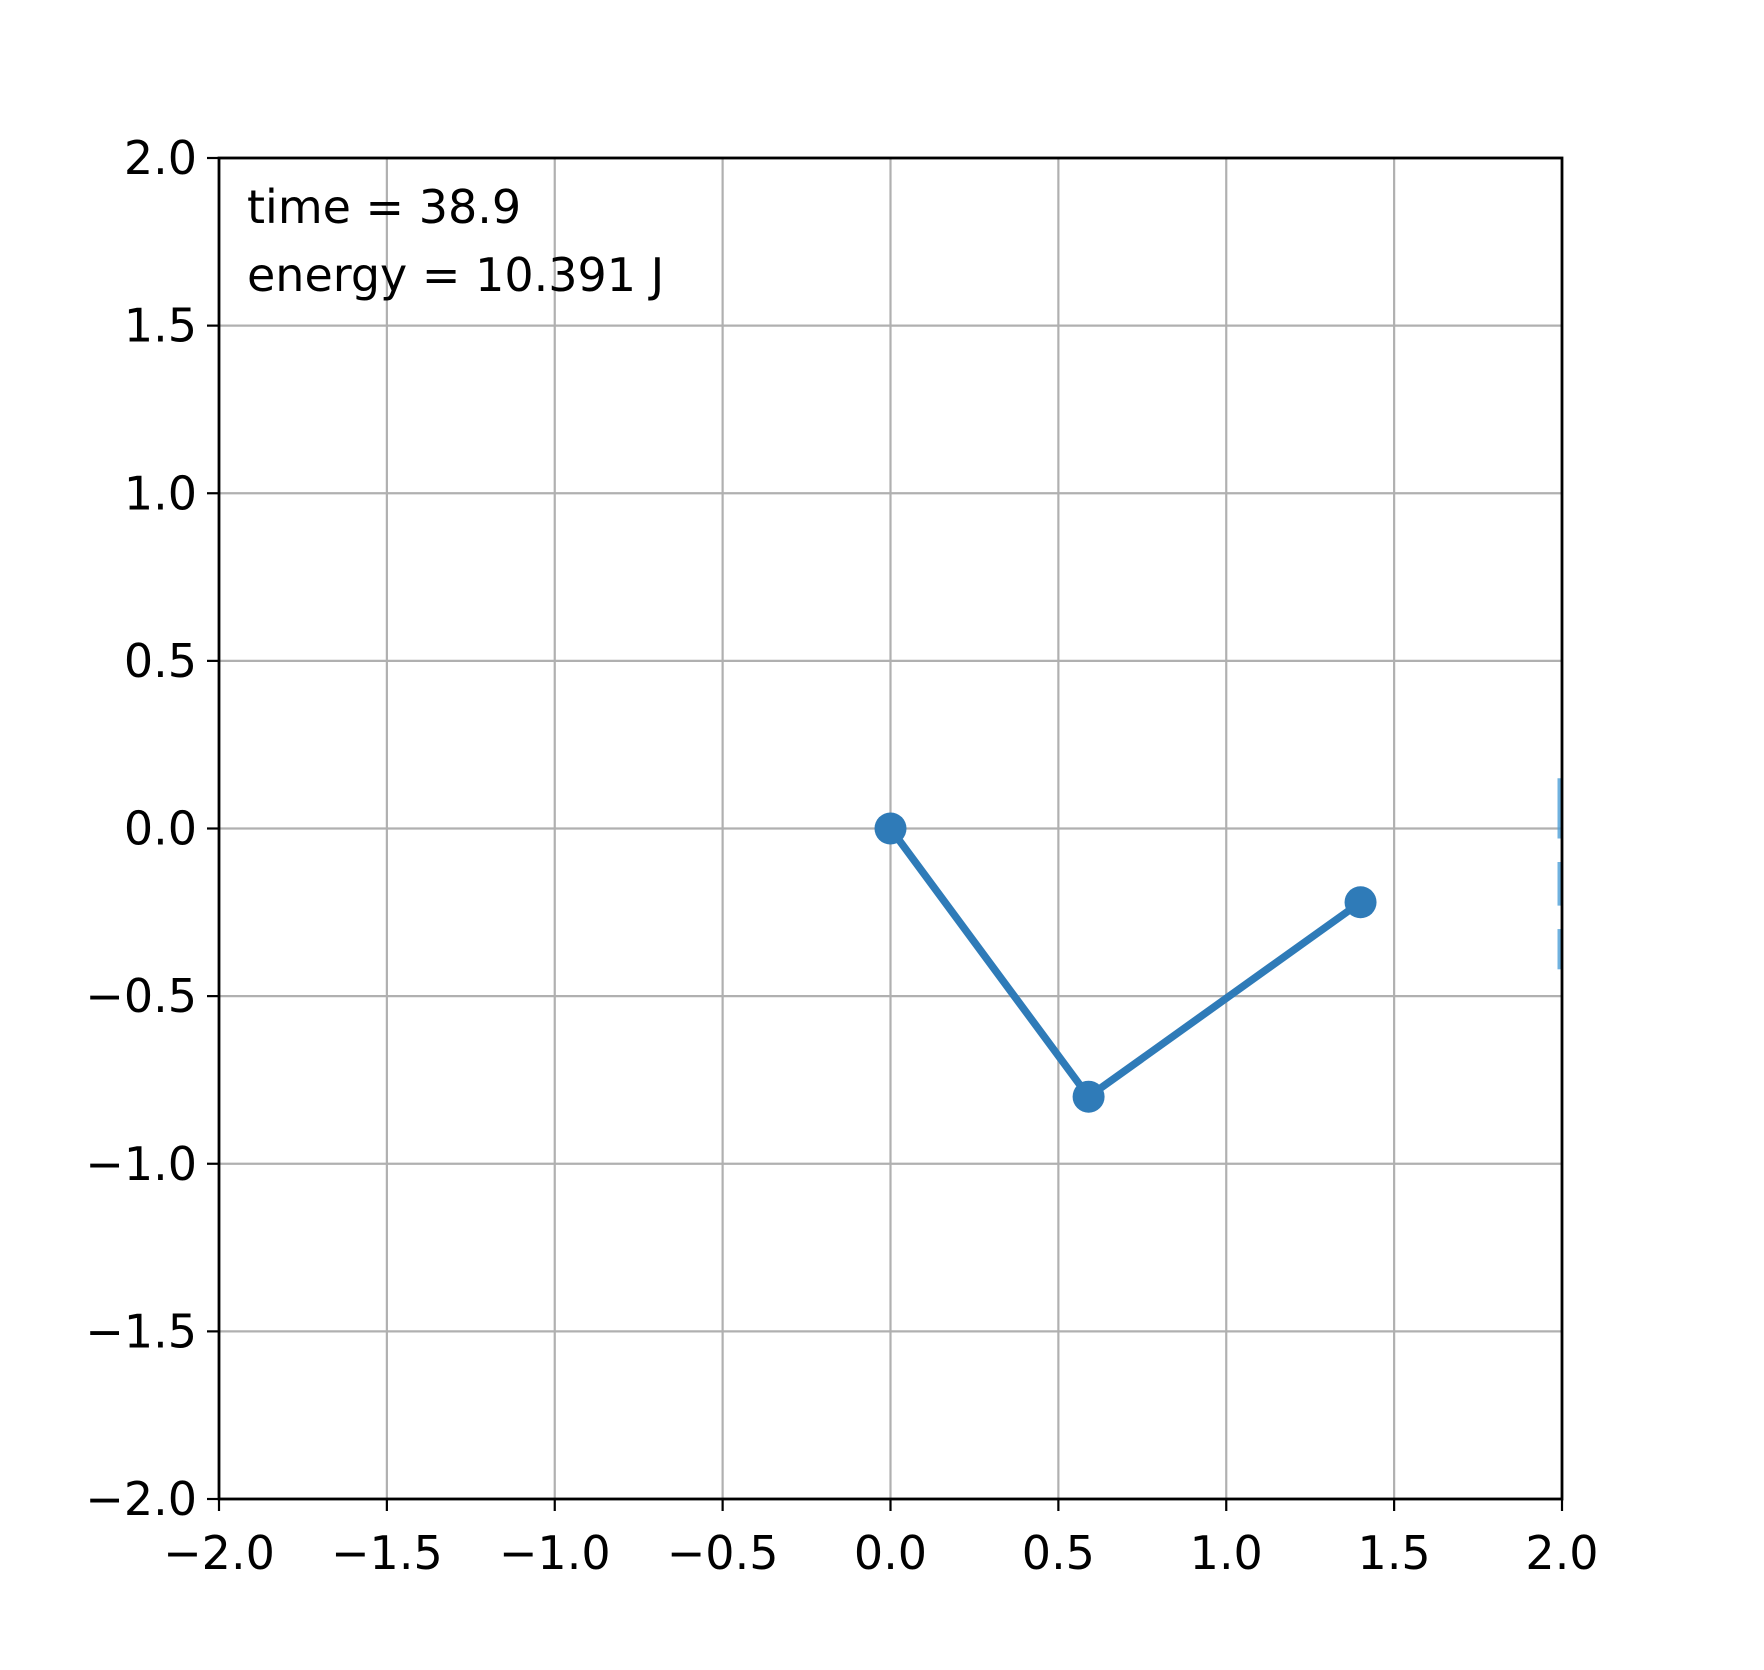  What do you see at coordinates (219, 1553) in the screenshot?
I see `x-tick-label: −2.0` at bounding box center [219, 1553].